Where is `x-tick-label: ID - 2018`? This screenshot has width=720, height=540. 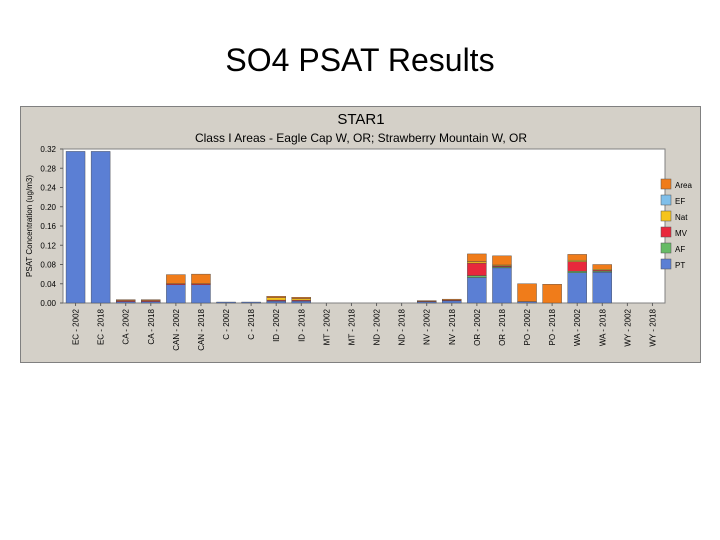 x-tick-label: ID - 2018 is located at coordinates (301, 324).